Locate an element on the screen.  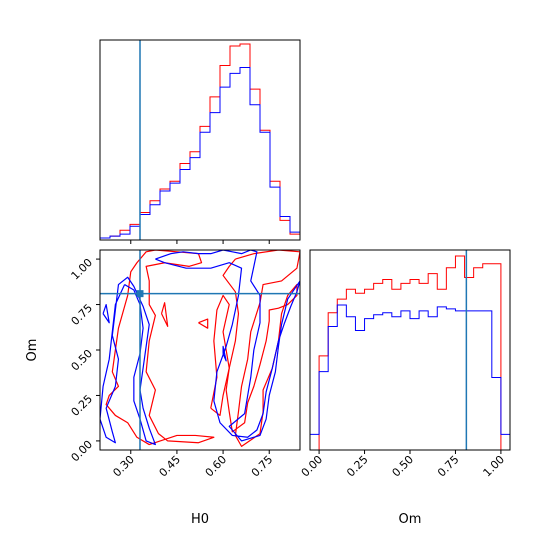
h0-tick-label: 0.60 is located at coordinates (216, 466).